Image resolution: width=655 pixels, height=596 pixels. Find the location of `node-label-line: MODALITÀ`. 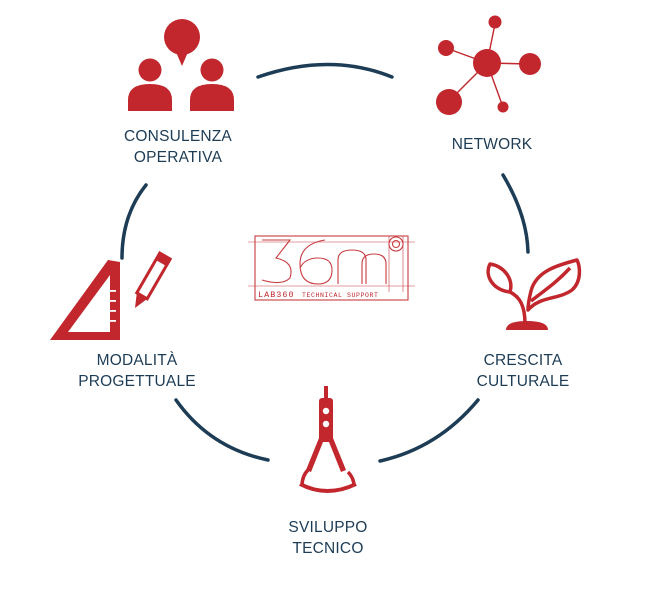

node-label-line: MODALITÀ is located at coordinates (137, 360).